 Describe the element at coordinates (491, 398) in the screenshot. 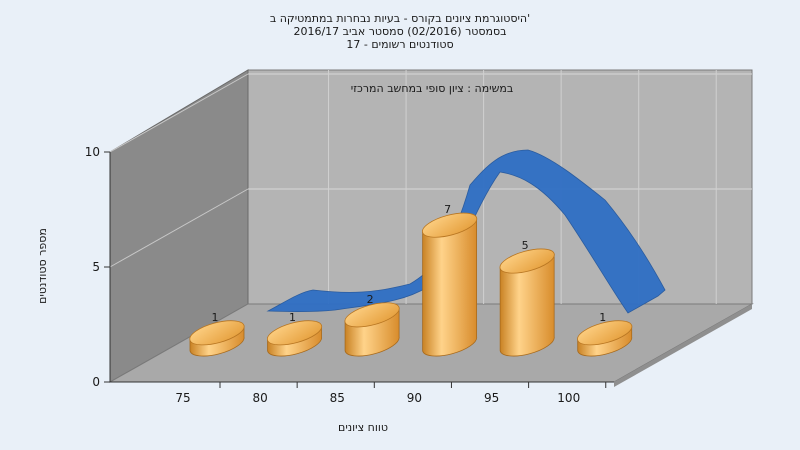

I see `x-tick-label: 95` at that location.